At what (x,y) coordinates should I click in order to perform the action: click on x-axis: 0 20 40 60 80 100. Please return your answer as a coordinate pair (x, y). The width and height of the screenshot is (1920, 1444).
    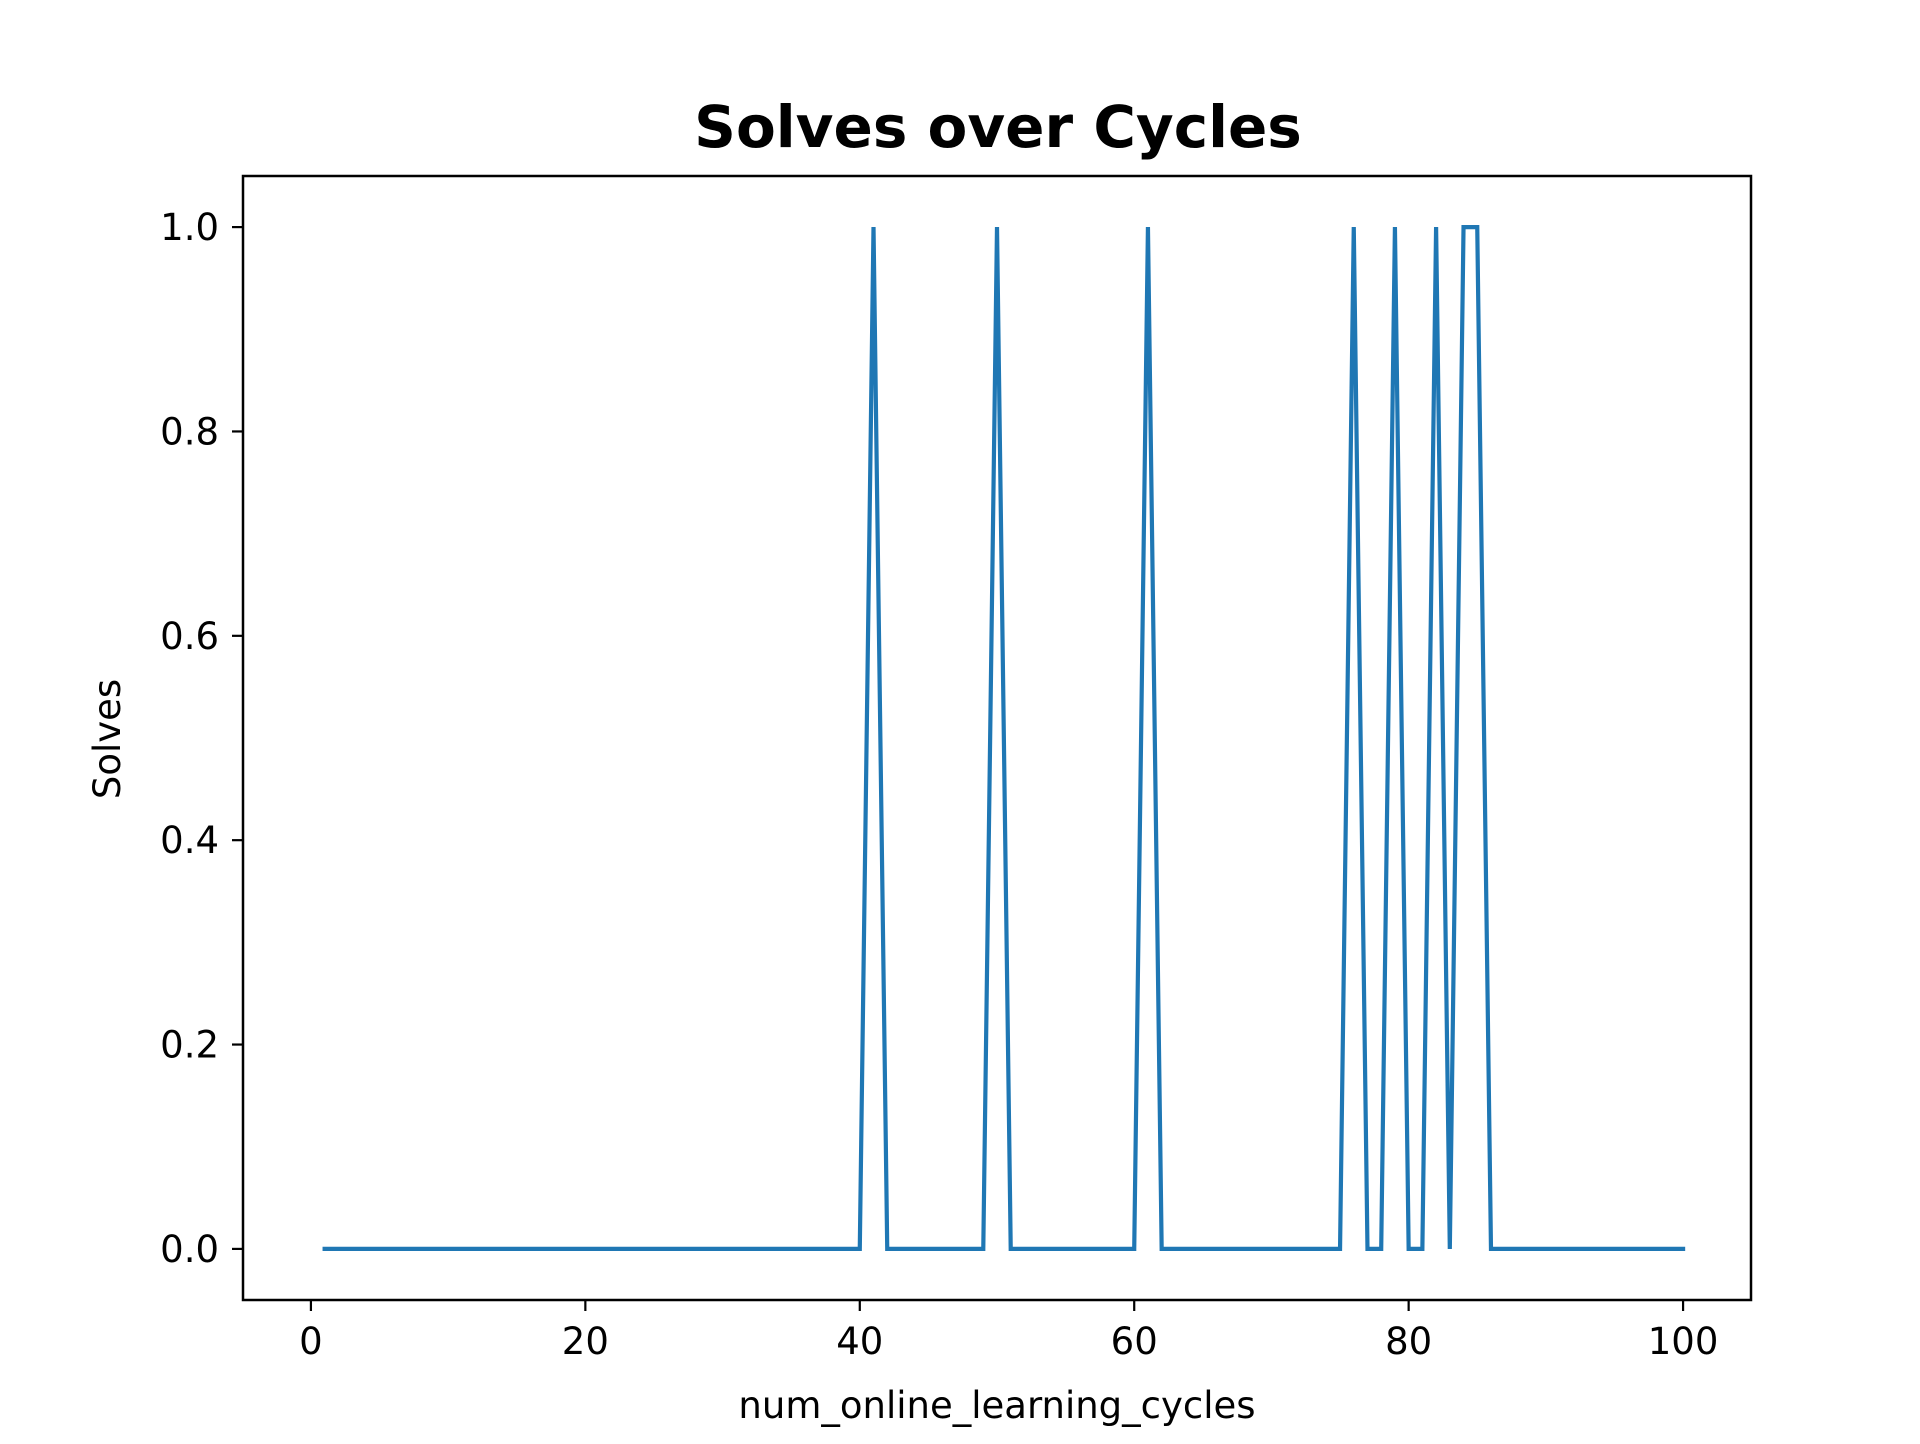
    Looking at the image, I should click on (1008, 1331).